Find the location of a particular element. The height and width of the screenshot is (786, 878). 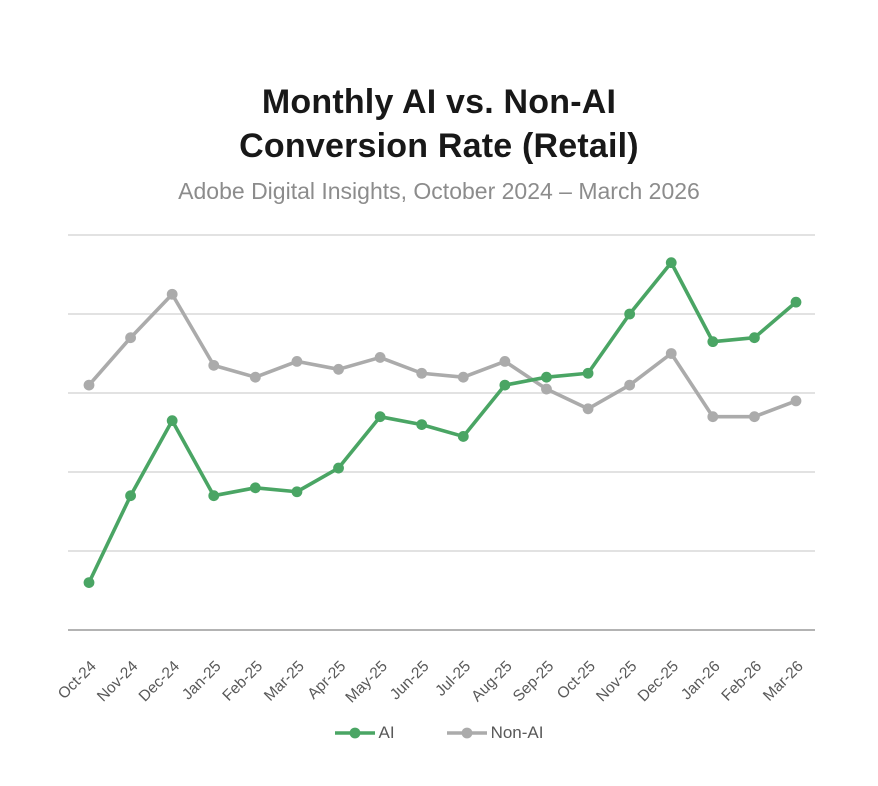

x-tick-label: Dec-24 is located at coordinates (160, 682).